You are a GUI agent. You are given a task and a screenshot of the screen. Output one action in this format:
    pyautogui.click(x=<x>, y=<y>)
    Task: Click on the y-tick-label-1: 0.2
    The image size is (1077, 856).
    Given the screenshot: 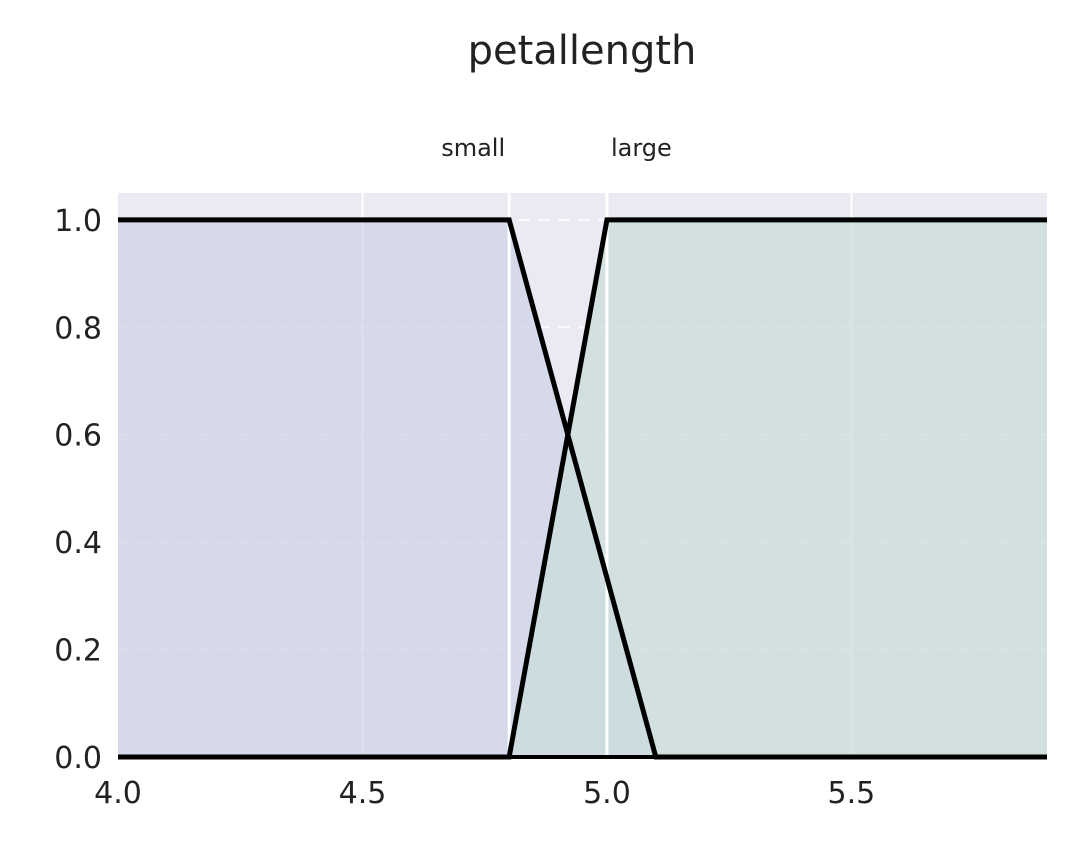 What is the action you would take?
    pyautogui.click(x=78, y=651)
    